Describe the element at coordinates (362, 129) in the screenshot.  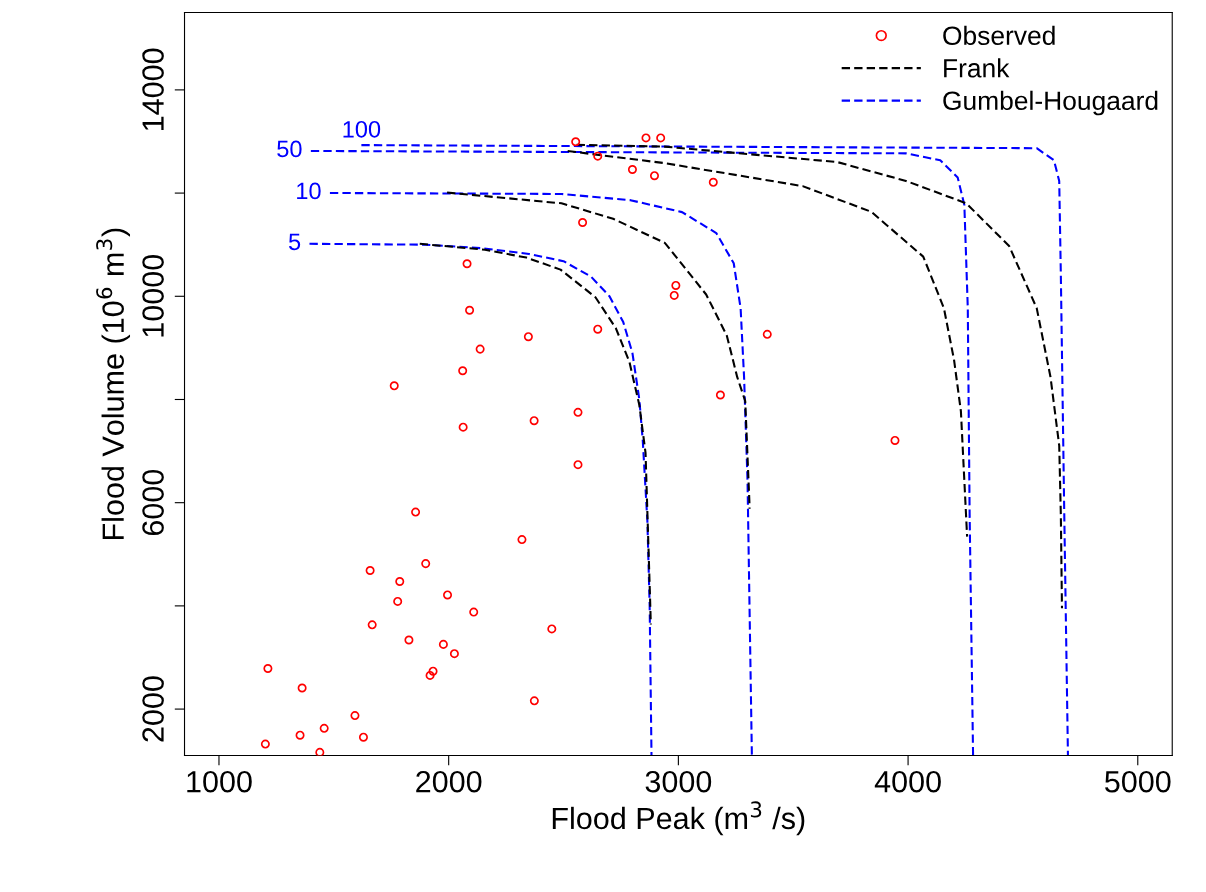
I see `annotation: 100` at that location.